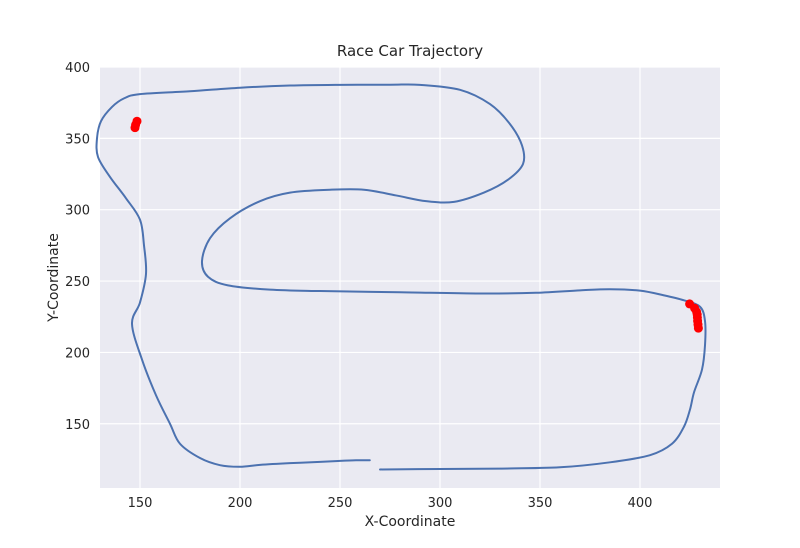 This screenshot has width=800, height=548. Describe the element at coordinates (410, 522) in the screenshot. I see `x-axis-label: X-Coordinate` at that location.